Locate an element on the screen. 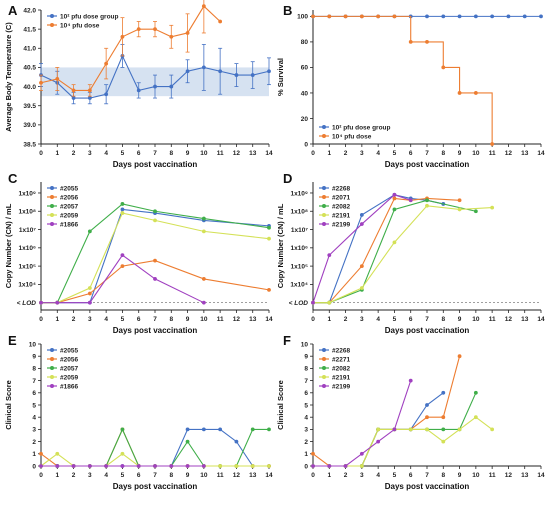 This screenshot has width=550, height=506. x-tick-label: 3 is located at coordinates (362, 319).